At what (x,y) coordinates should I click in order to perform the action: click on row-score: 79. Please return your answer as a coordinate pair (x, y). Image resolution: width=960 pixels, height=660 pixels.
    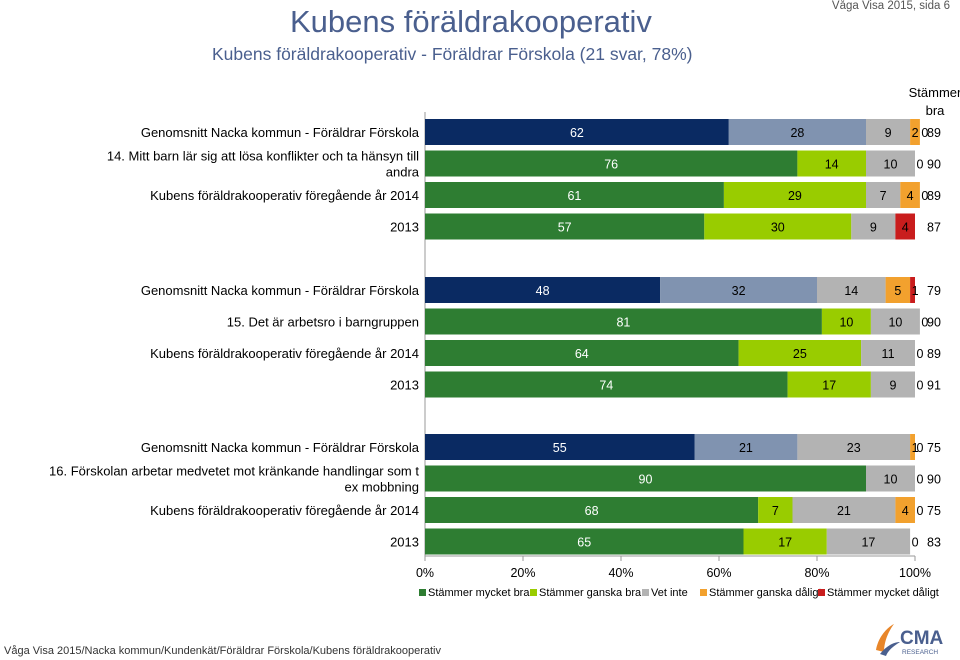
    Looking at the image, I should click on (934, 291).